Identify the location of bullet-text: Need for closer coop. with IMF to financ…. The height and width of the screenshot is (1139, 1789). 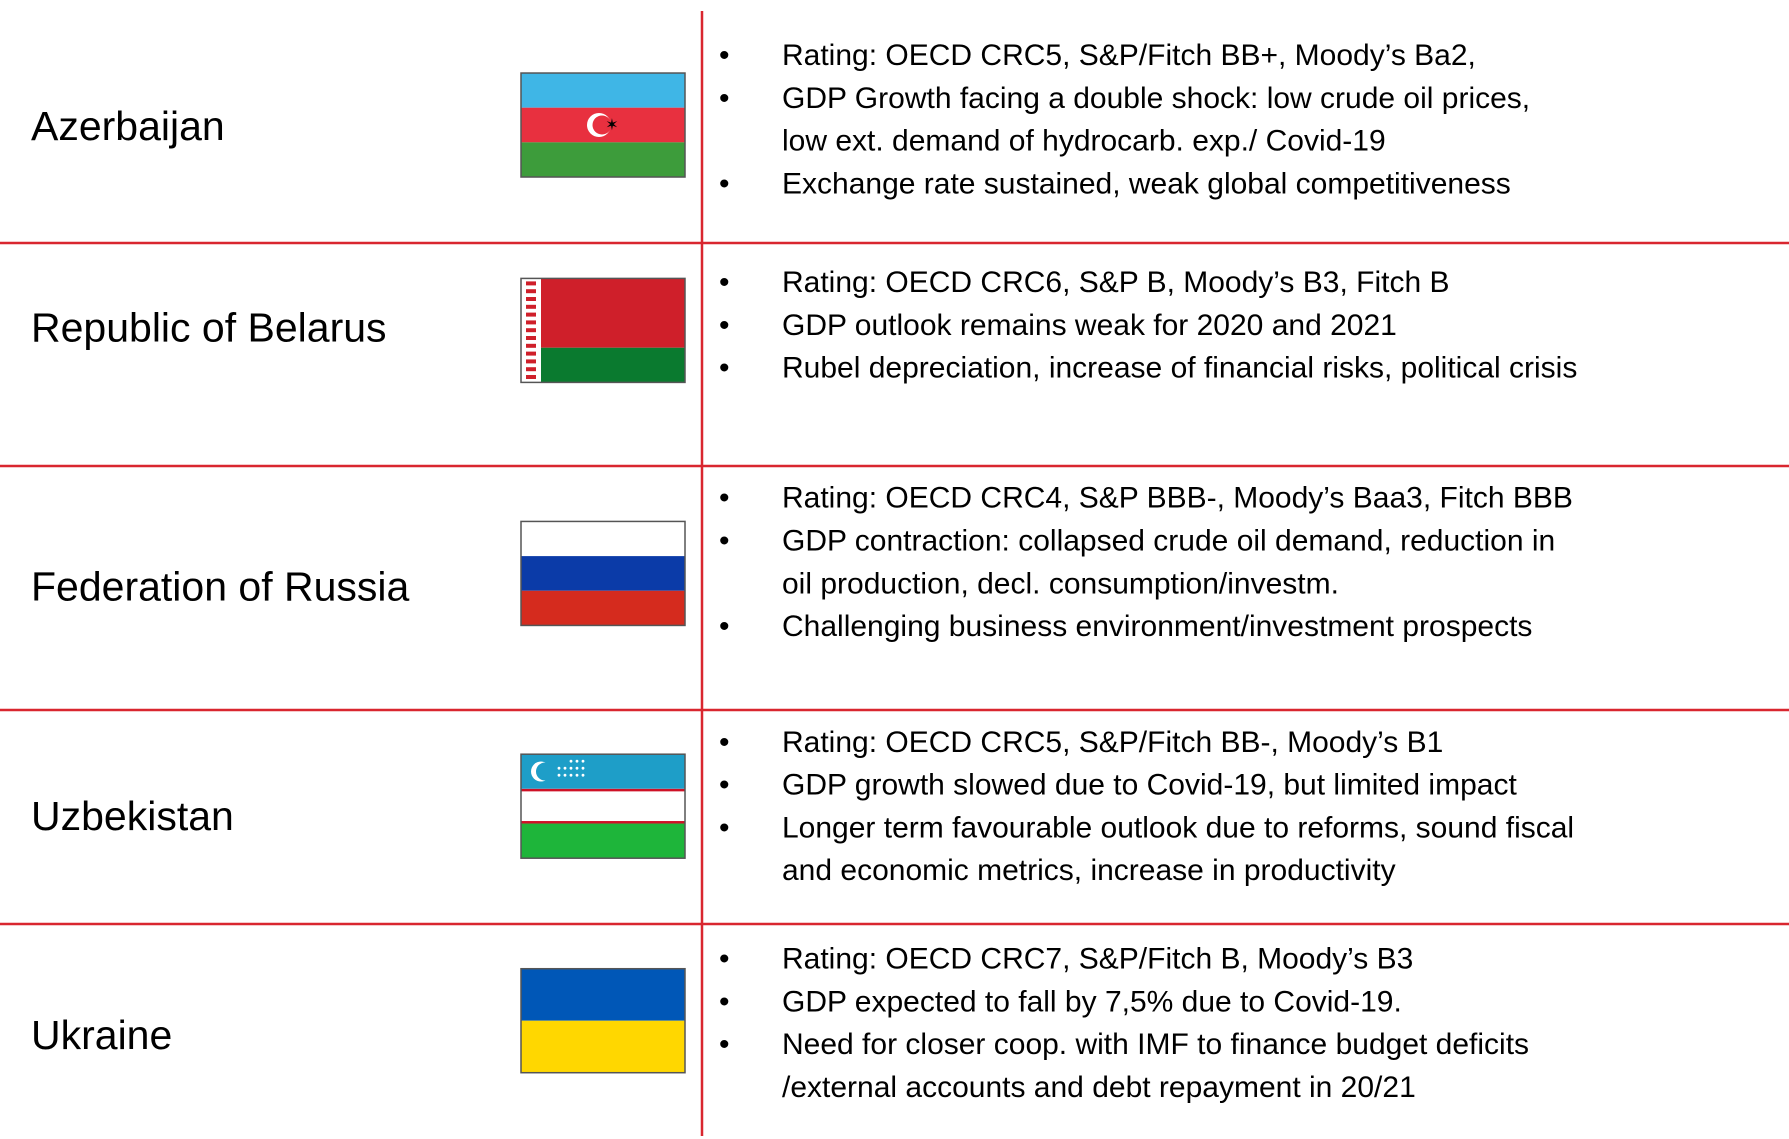
(1155, 1044).